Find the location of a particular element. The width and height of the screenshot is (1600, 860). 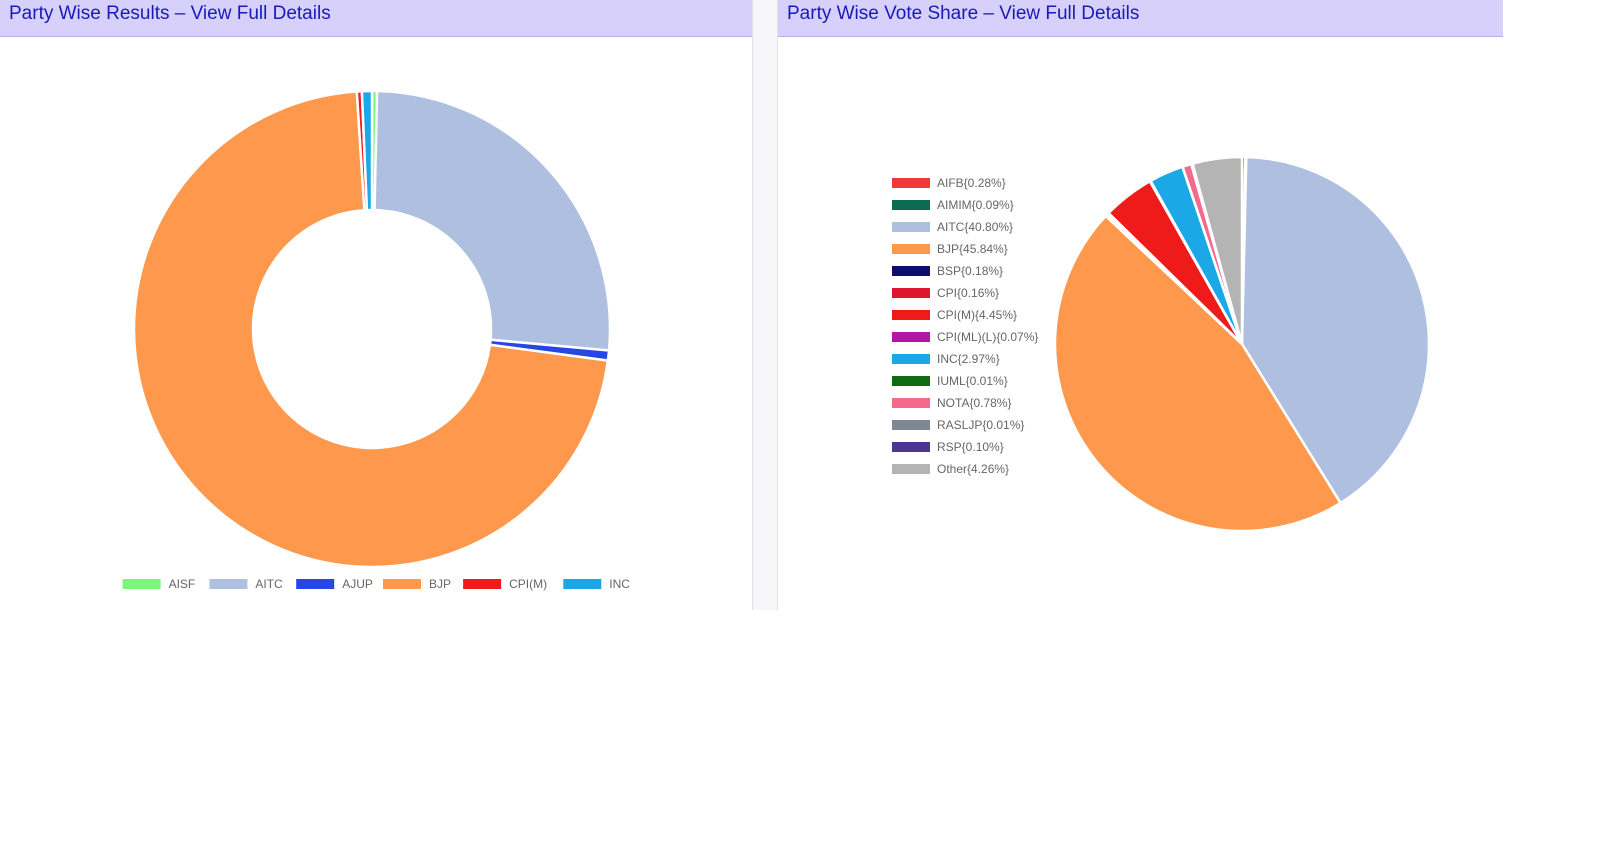

vote-share-legend-swatch-cpi-m is located at coordinates (911, 315).